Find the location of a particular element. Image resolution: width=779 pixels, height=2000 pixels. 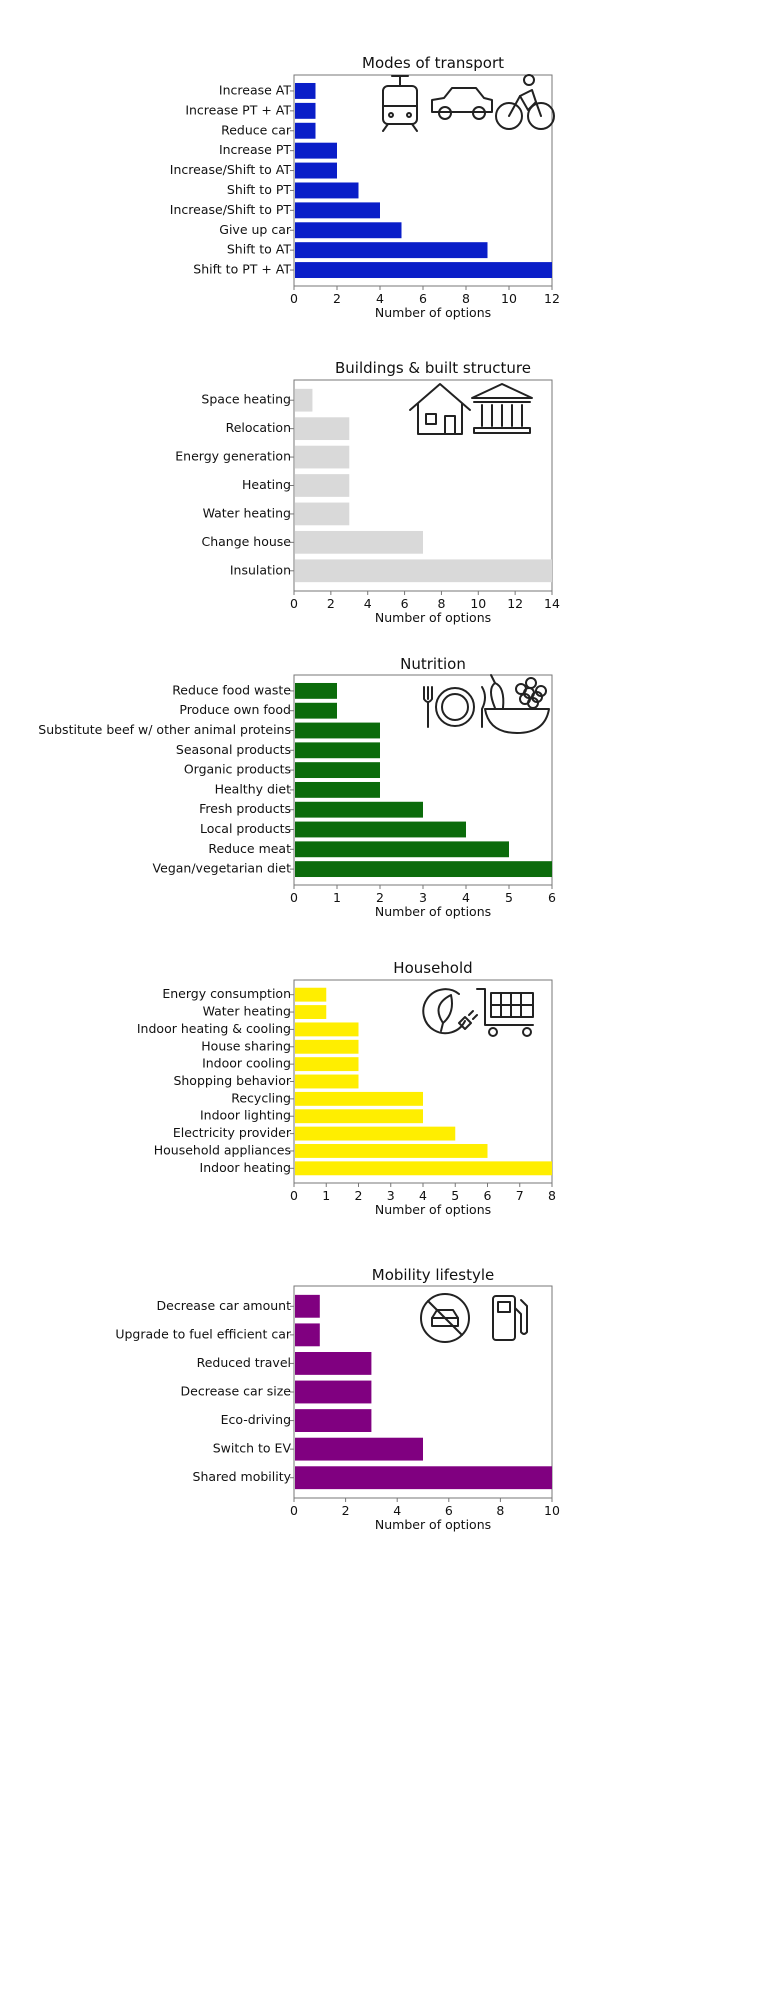

category-label: Reduce meat is located at coordinates (249, 848).